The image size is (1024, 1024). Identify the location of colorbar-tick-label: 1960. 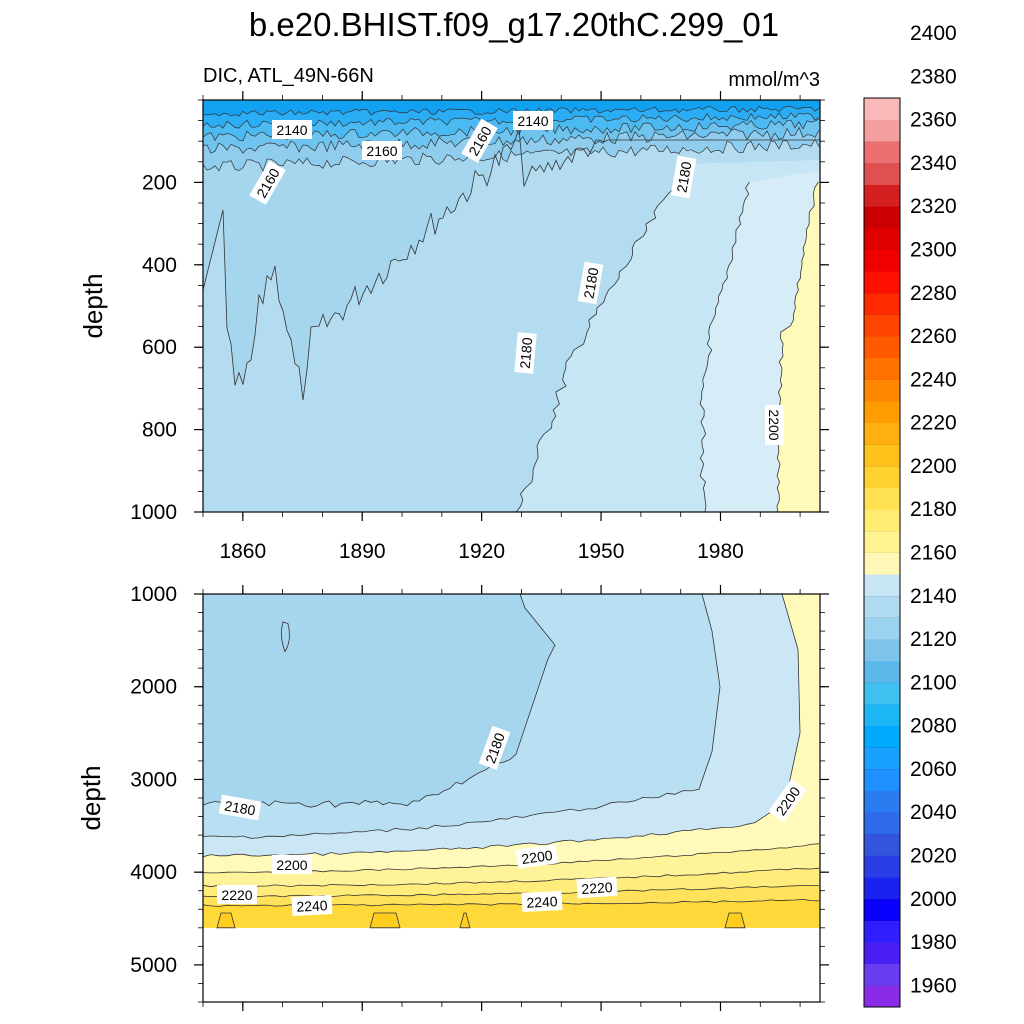
(933, 985).